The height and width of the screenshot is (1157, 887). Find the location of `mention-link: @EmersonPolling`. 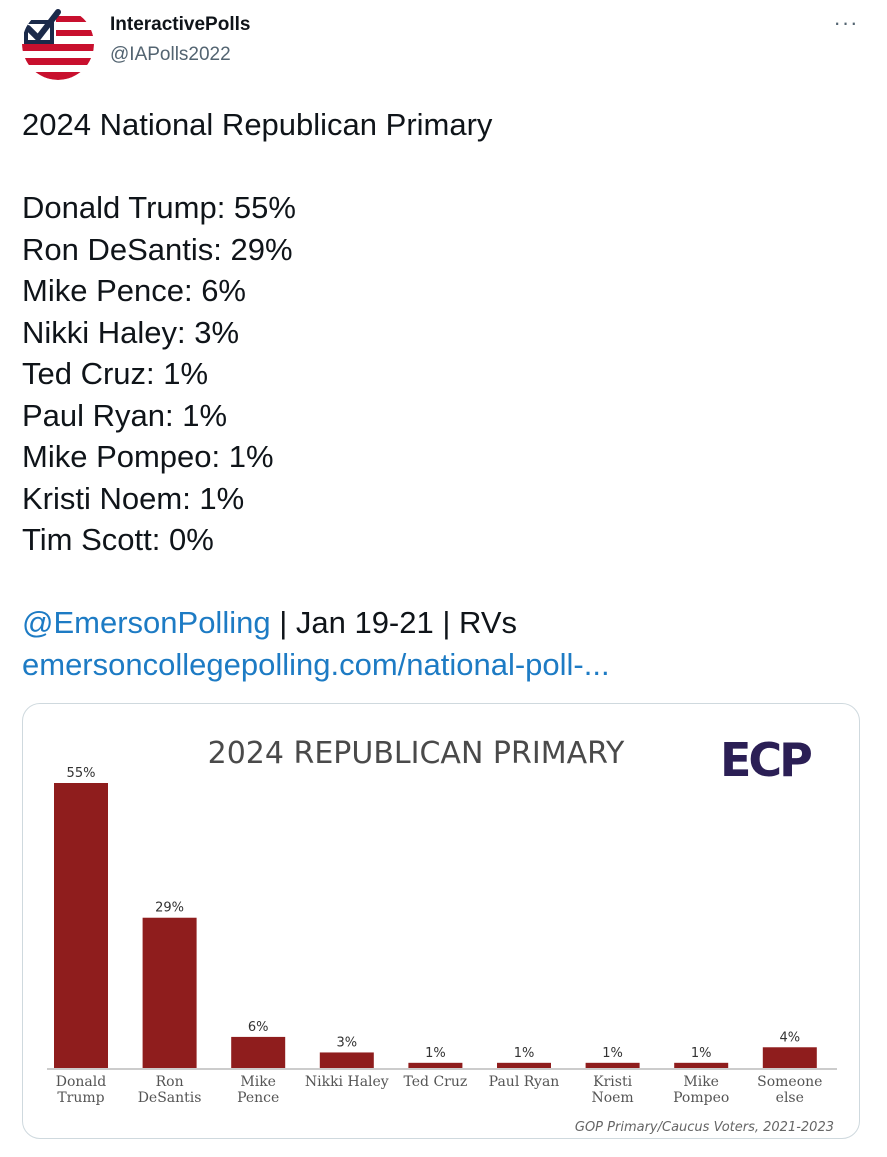

mention-link: @EmersonPolling is located at coordinates (146, 622).